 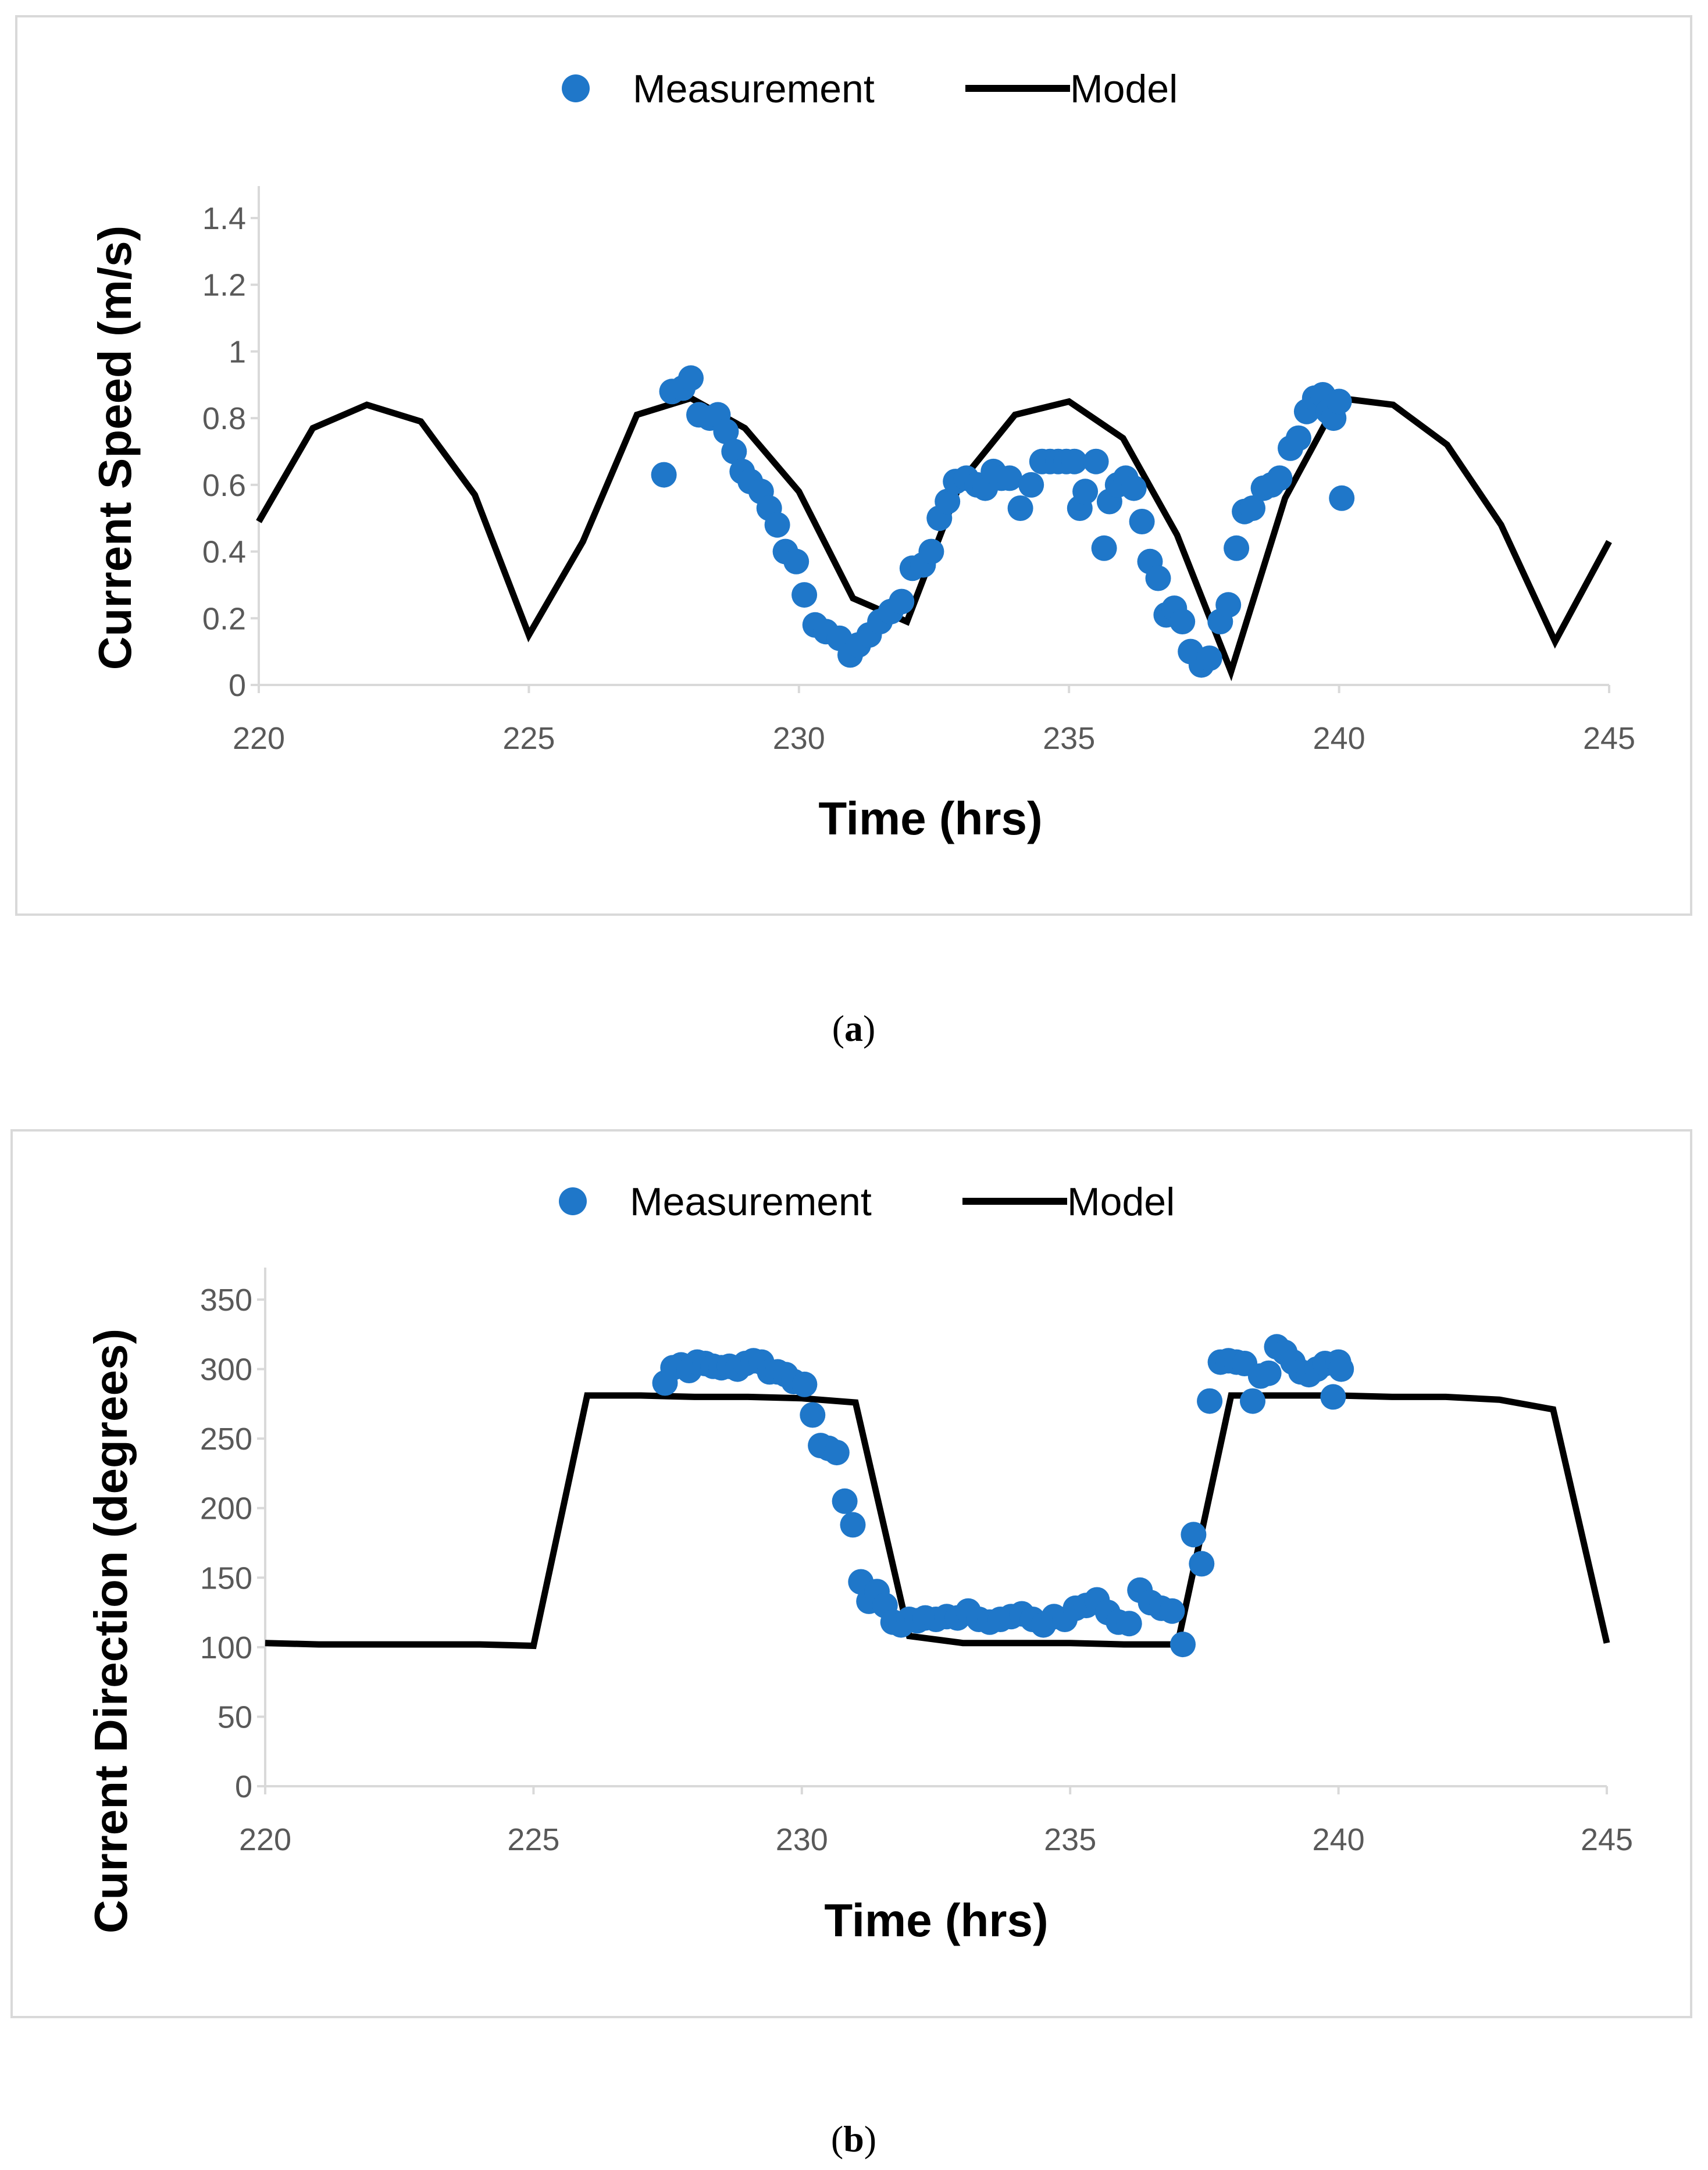 I want to click on caption-a-letter: a, so click(x=853, y=1028).